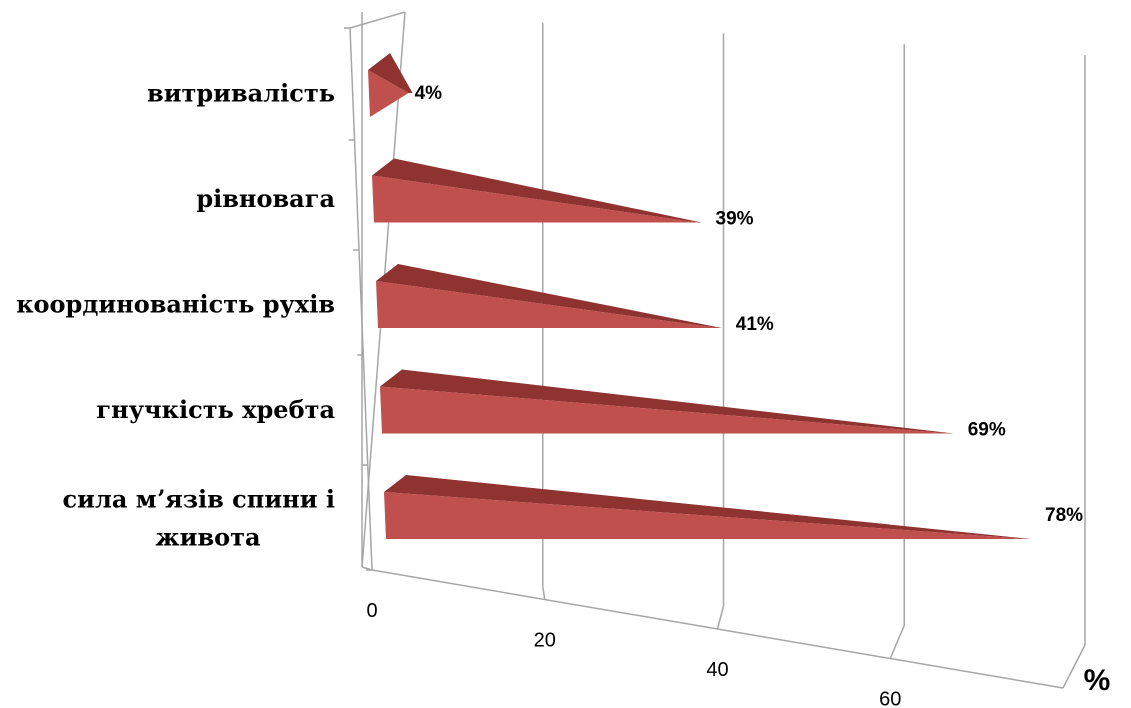 This screenshot has height=708, width=1131. I want to click on value-axis-line, so click(717, 629).